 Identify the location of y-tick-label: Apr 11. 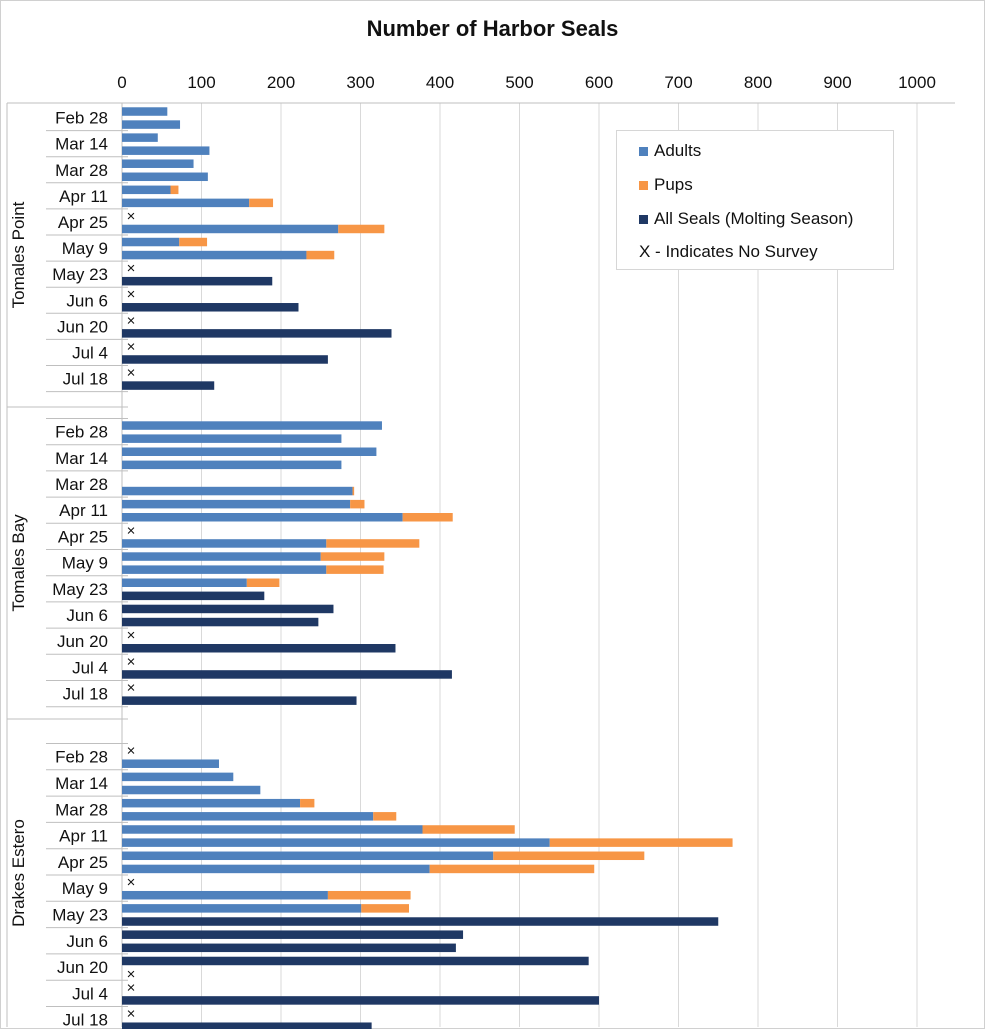
(83, 196).